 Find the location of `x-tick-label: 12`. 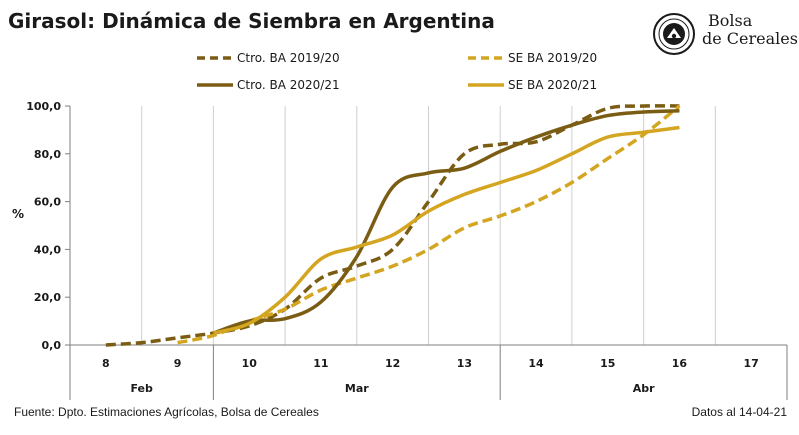

x-tick-label: 12 is located at coordinates (392, 363).